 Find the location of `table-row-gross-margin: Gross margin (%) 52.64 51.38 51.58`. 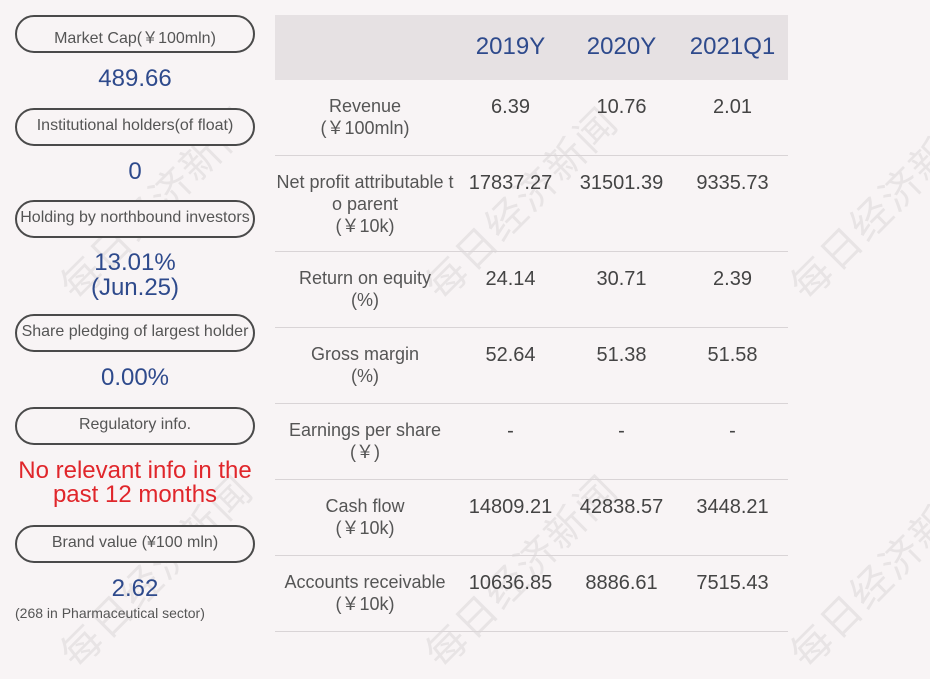

table-row-gross-margin: Gross margin (%) 52.64 51.38 51.58 is located at coordinates (531, 366).